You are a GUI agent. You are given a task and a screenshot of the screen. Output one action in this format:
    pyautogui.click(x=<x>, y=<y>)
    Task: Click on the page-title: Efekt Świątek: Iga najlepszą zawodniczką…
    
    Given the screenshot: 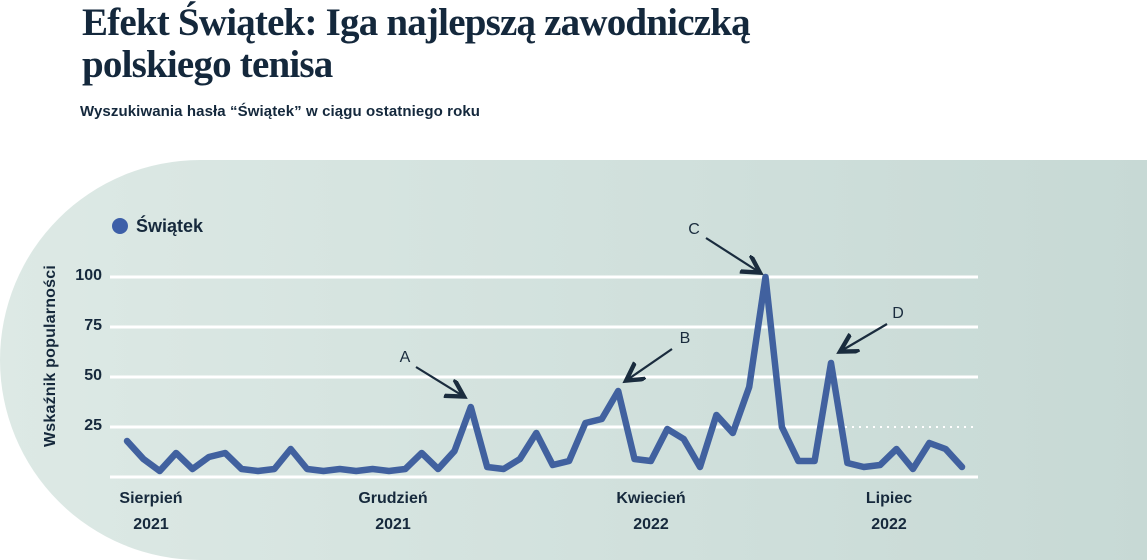 What is the action you would take?
    pyautogui.click(x=416, y=43)
    